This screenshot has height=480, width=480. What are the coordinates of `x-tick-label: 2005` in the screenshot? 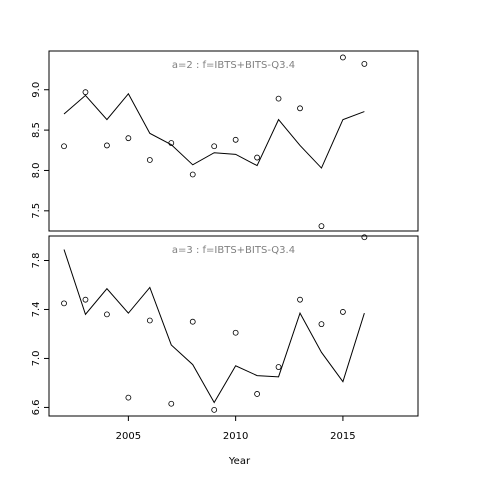 It's located at (128, 436).